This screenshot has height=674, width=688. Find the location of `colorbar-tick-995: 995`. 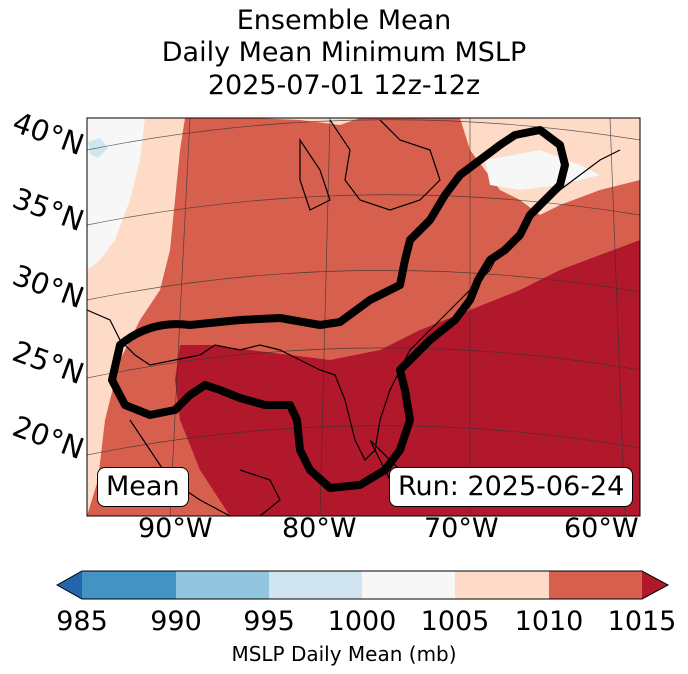

colorbar-tick-995: 995 is located at coordinates (269, 621).